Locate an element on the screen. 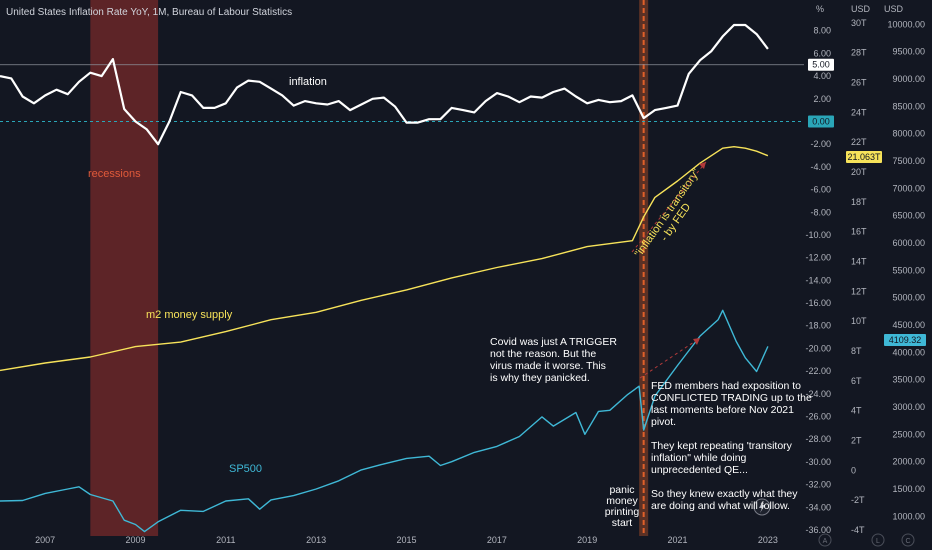  zero-price-tag-bg is located at coordinates (821, 121).